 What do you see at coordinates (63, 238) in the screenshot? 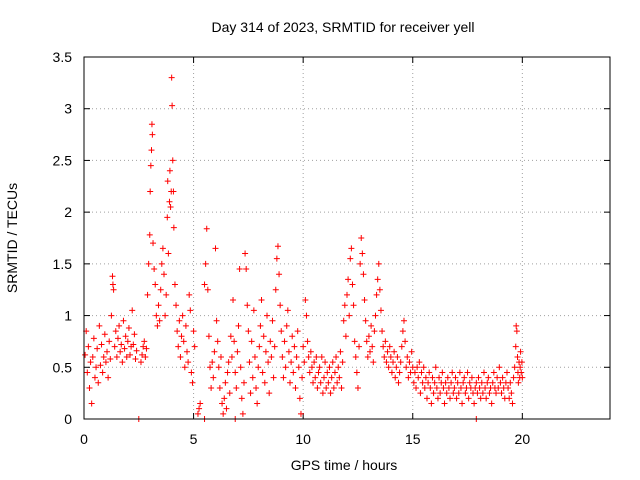
I see `y-tick-labels: 0 0.5 1 1.5 2 2.5 3 3.5` at bounding box center [63, 238].